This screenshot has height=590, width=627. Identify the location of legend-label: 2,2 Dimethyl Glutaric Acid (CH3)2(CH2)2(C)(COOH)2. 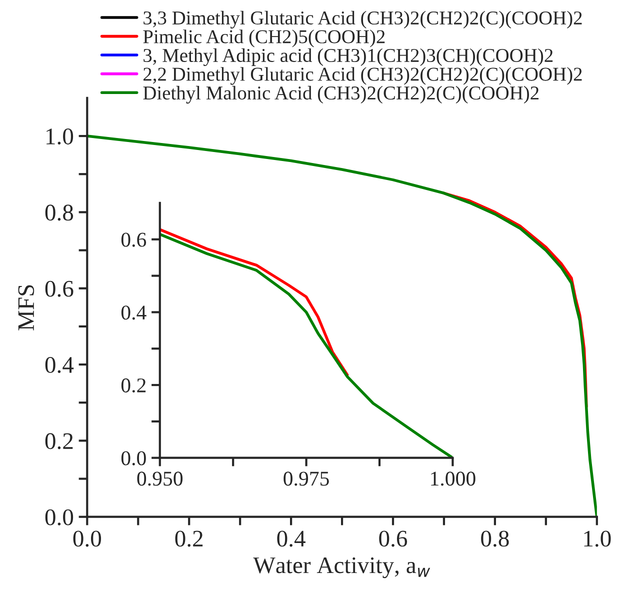
(363, 76).